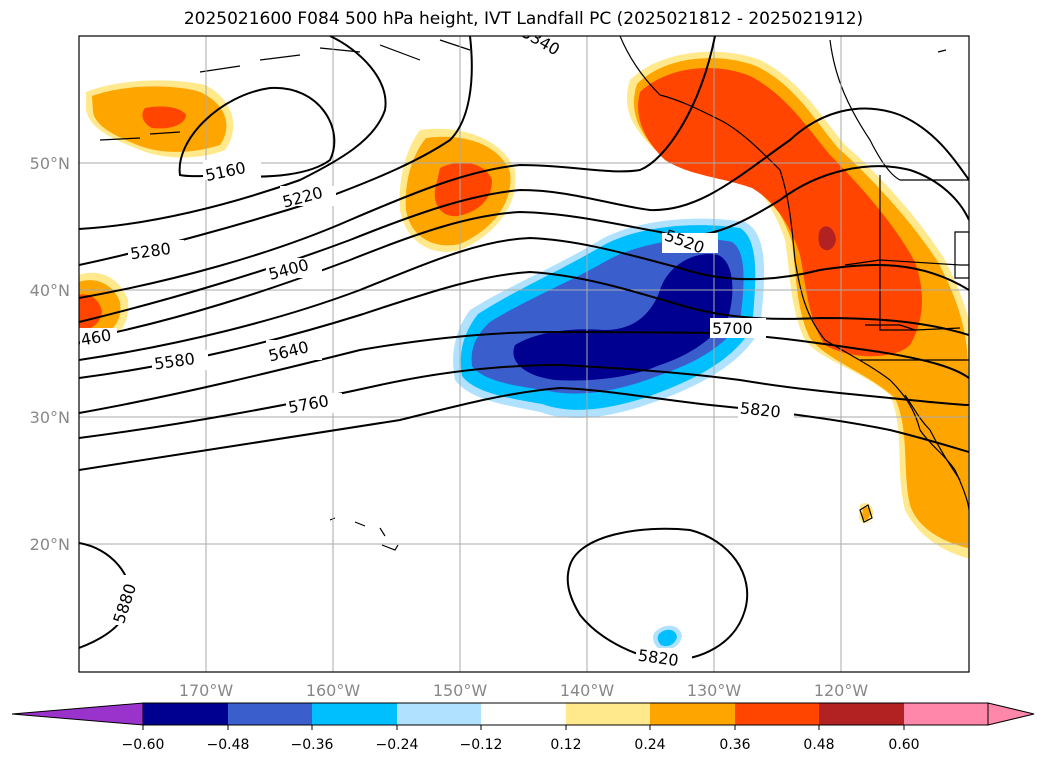  What do you see at coordinates (841, 690) in the screenshot?
I see `lon-label: 120°W` at bounding box center [841, 690].